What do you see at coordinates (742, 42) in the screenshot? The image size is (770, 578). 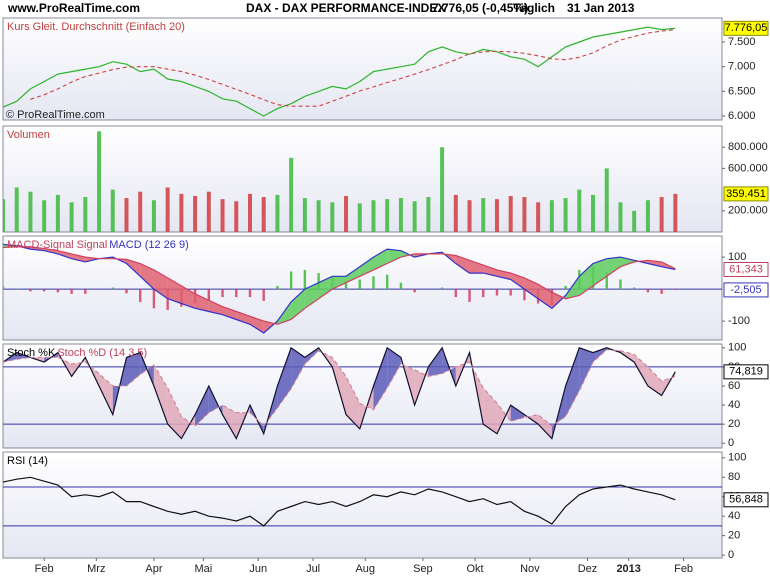 I see `y-tick-label: 7.500` at bounding box center [742, 42].